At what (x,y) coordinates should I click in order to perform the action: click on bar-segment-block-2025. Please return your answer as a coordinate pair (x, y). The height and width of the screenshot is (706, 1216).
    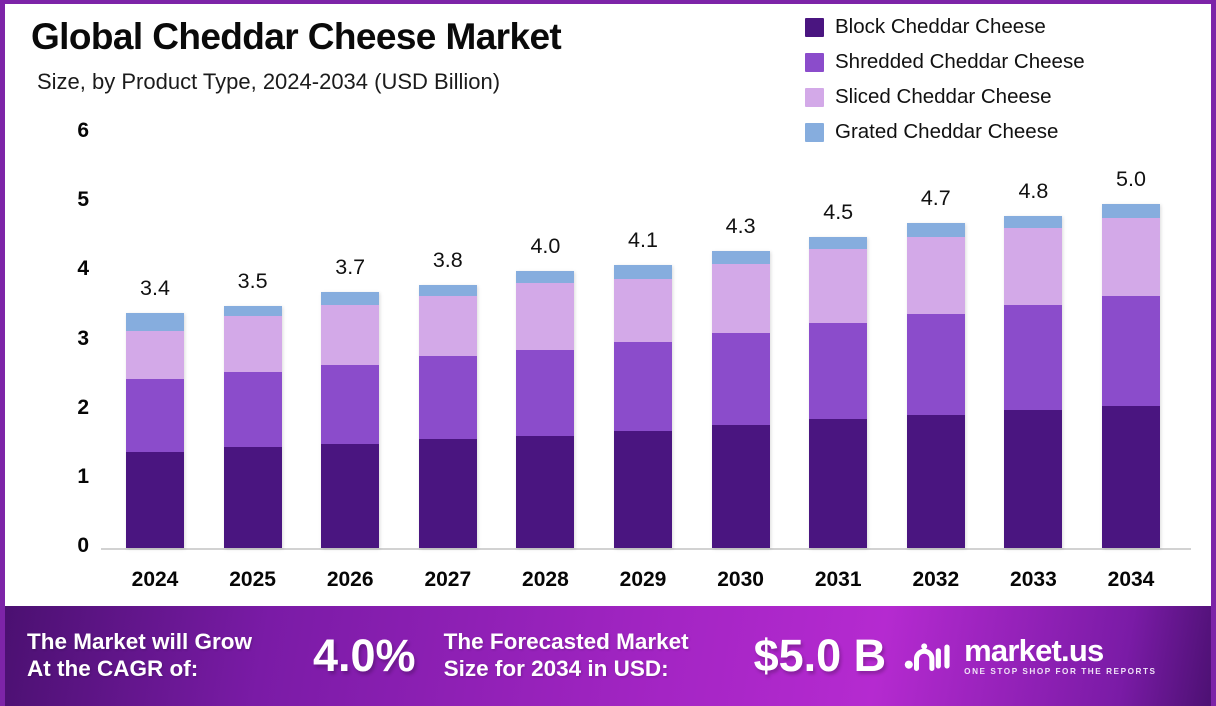
    Looking at the image, I should click on (252, 497).